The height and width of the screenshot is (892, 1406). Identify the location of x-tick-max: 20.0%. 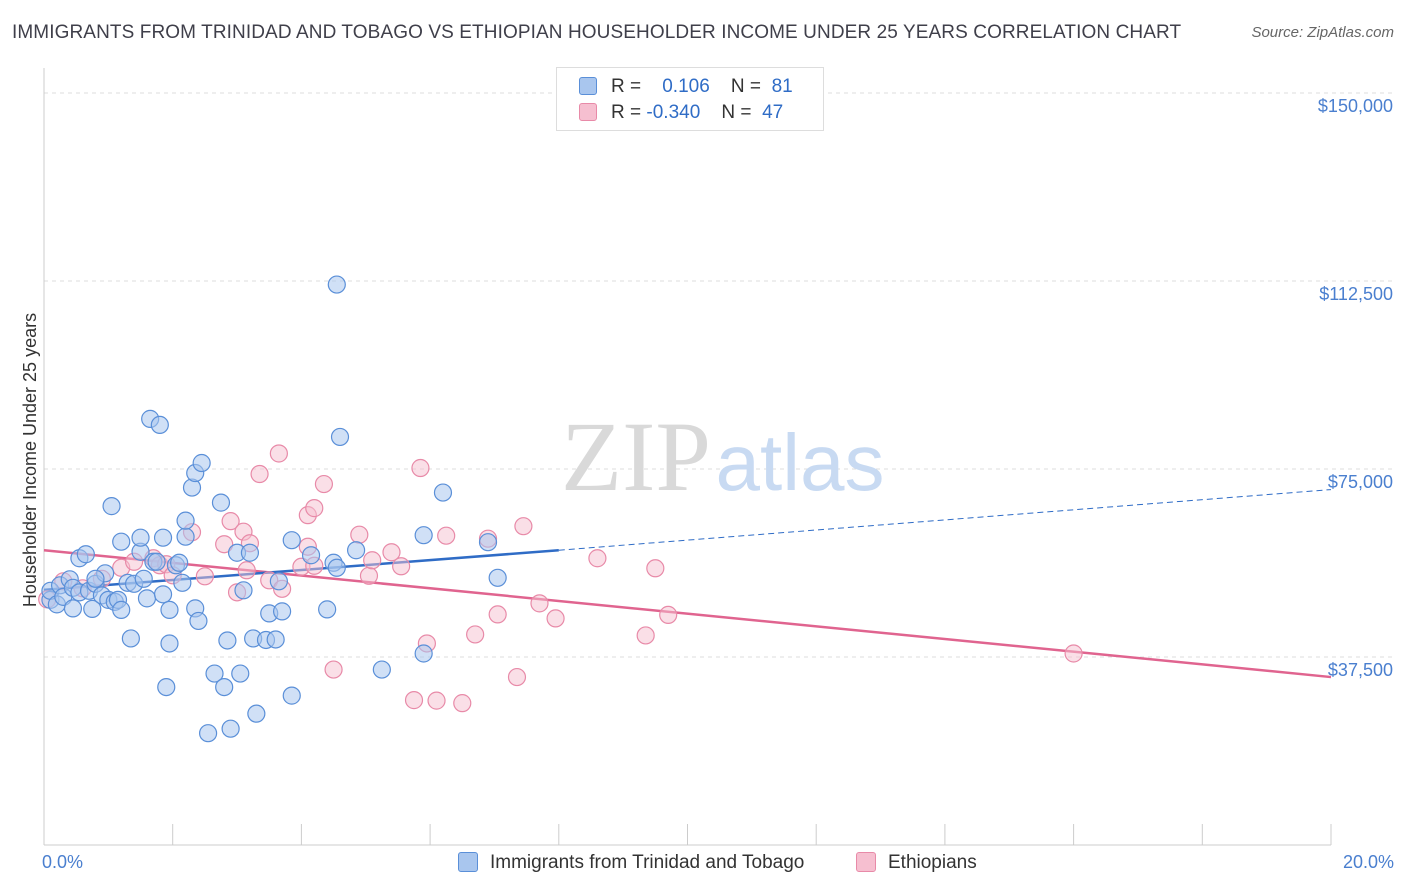
(1368, 862).